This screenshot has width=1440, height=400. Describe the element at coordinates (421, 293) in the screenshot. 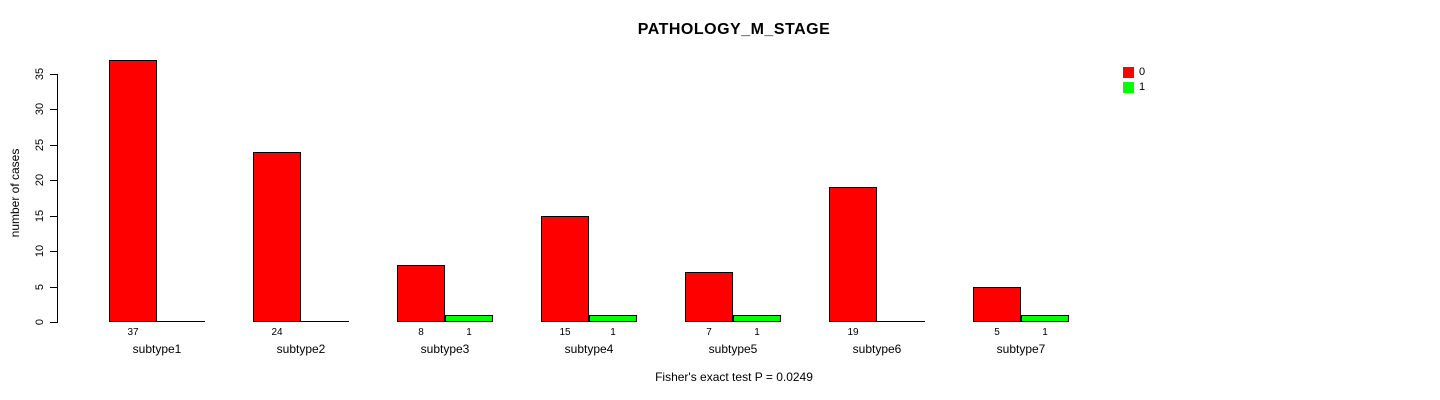

I see `bar-red-subtype3` at that location.